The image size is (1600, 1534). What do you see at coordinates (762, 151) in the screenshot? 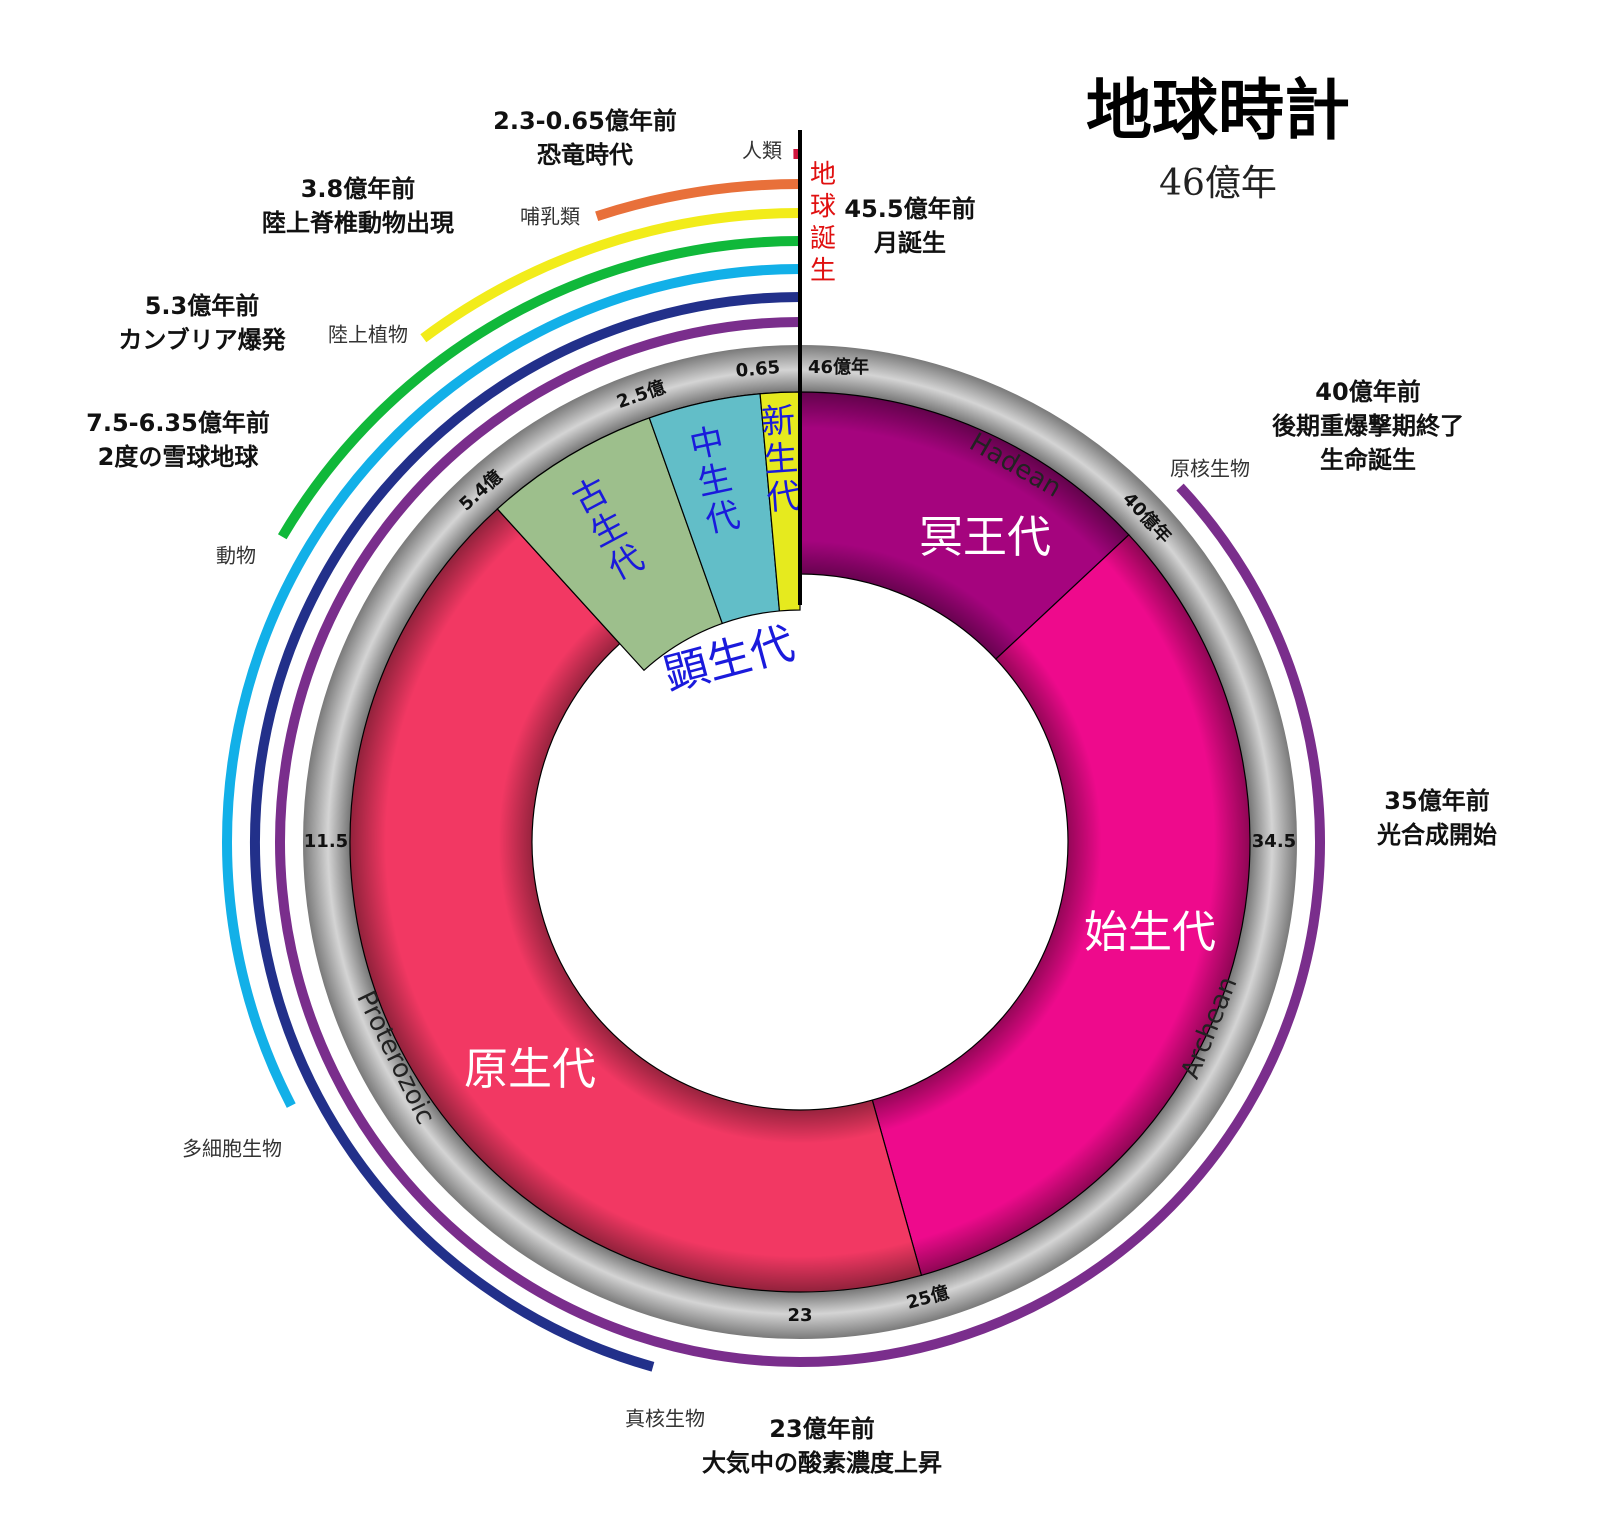
I see `life-label: 人類` at bounding box center [762, 151].